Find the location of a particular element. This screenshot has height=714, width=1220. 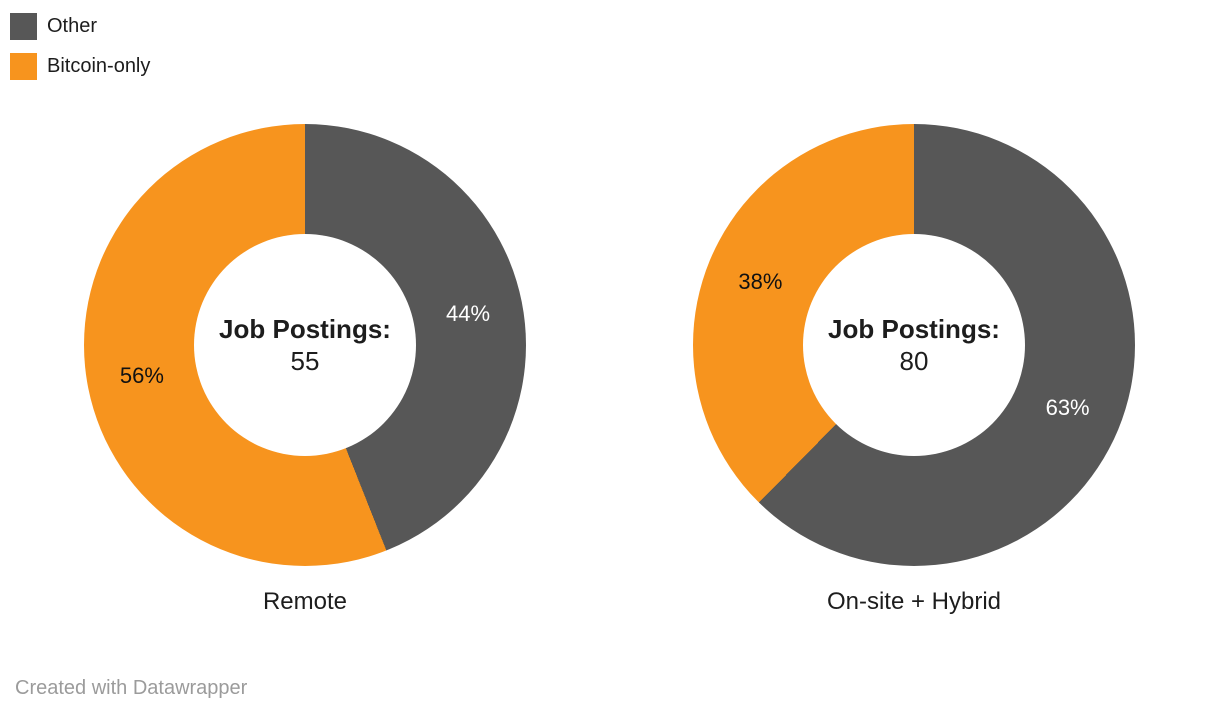

slice-label-other: 44% is located at coordinates (468, 313).